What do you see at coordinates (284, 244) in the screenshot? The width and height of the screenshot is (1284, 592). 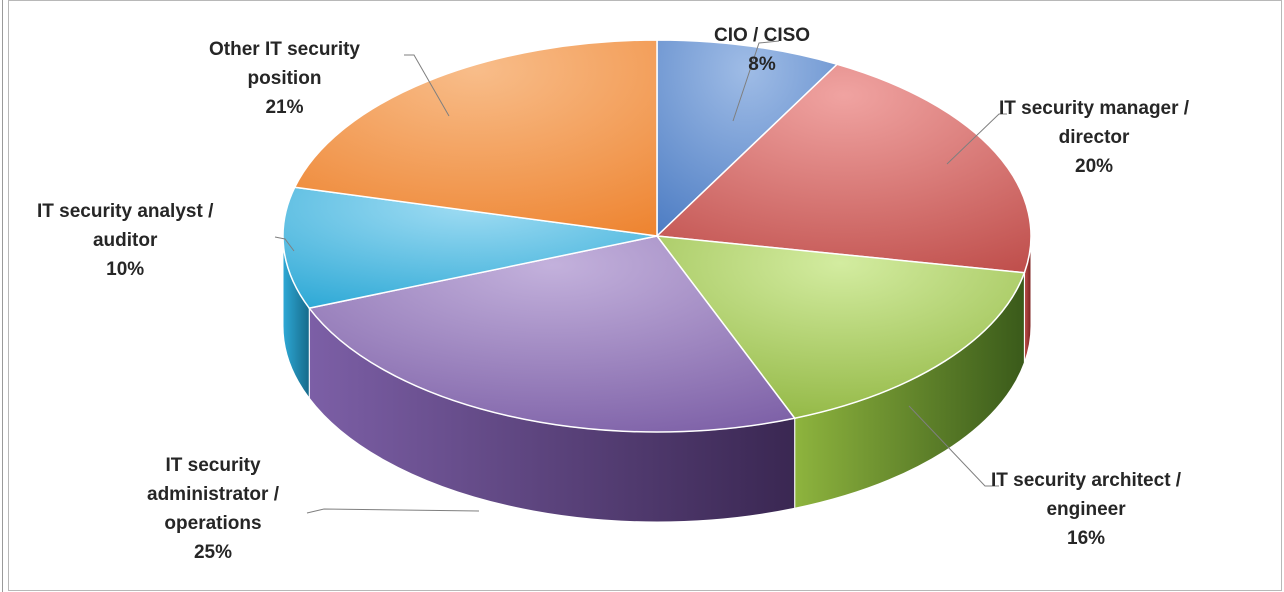 I see `leader-line-security-analyst` at bounding box center [284, 244].